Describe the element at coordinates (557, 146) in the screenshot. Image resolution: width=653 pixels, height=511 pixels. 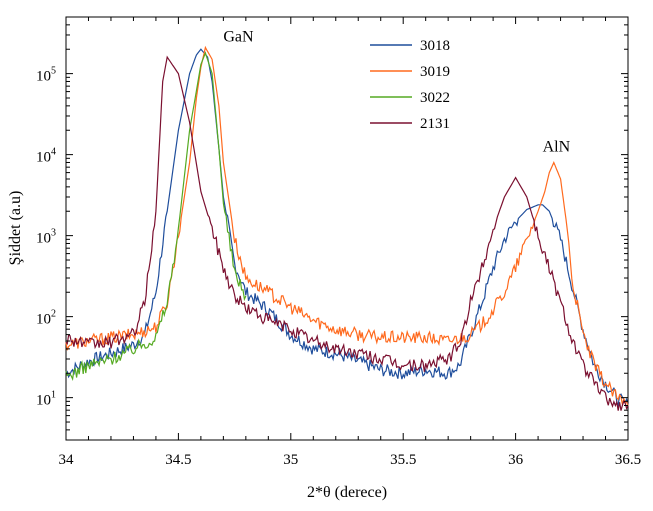
I see `annotation-aln: AlN` at that location.